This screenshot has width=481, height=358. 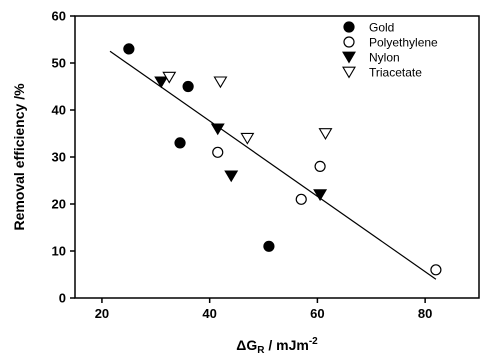 I want to click on legend-label-triacetate: Triacetate, so click(x=395, y=73).